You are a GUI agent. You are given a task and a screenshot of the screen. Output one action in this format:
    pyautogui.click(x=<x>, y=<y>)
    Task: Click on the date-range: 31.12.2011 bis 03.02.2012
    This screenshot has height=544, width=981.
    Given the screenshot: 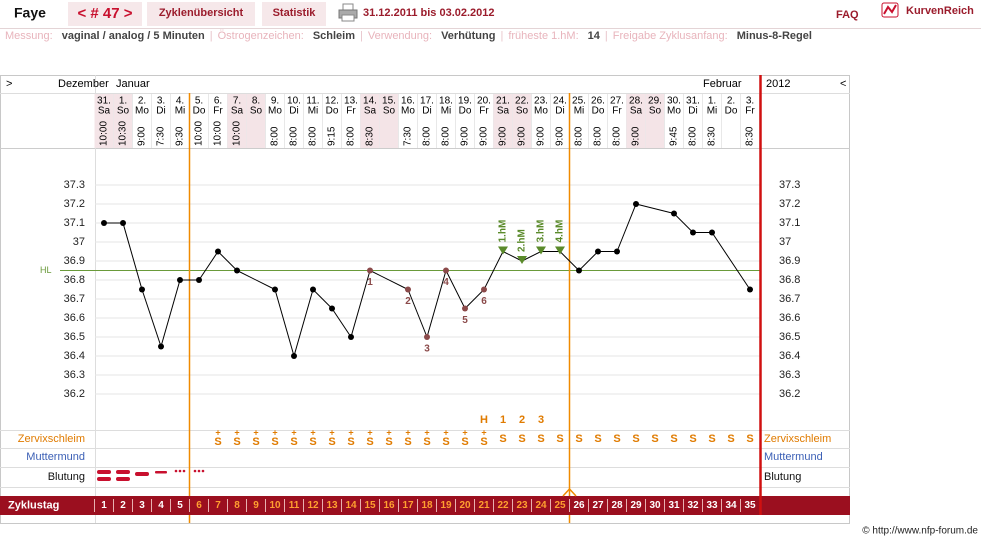 What is the action you would take?
    pyautogui.click(x=429, y=13)
    